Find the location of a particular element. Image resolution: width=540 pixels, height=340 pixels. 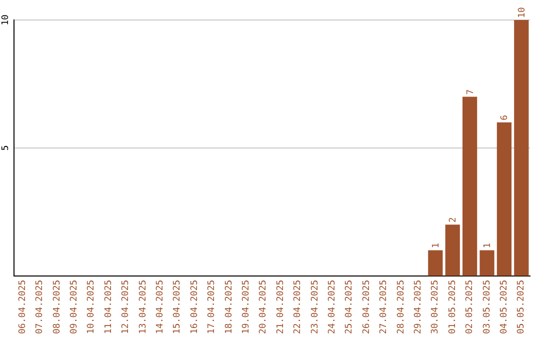

x-tick-label: 10.04.2025 is located at coordinates (91, 307).